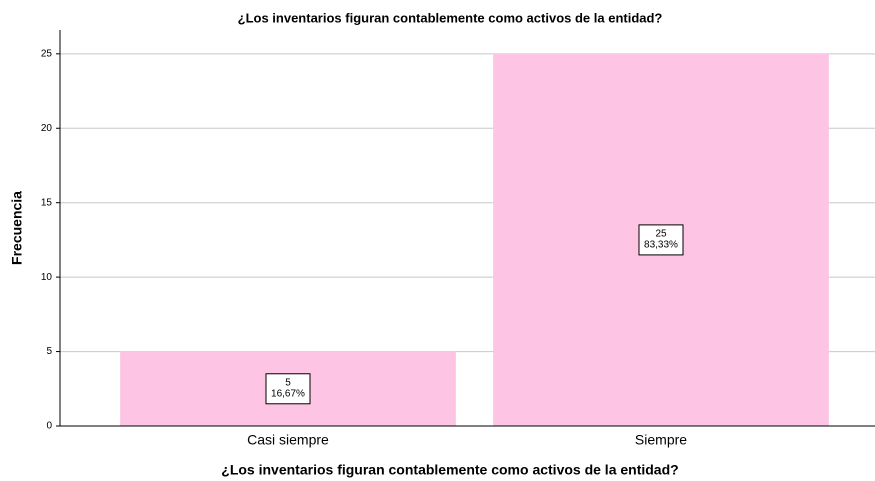  Describe the element at coordinates (49, 351) in the screenshot. I see `y-tick-label: 5` at that location.